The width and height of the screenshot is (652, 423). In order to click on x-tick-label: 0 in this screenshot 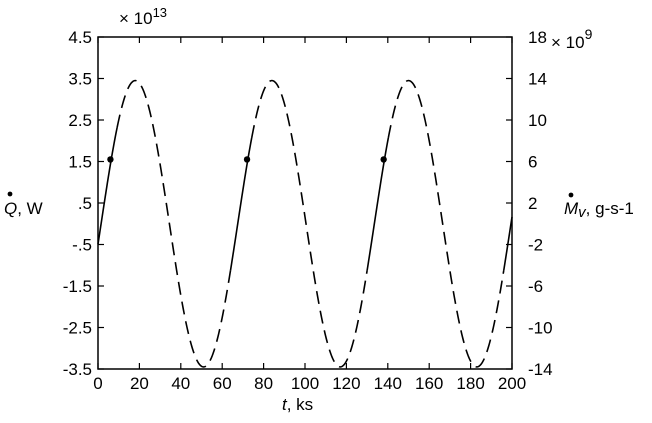, I will do `click(97, 383)`.